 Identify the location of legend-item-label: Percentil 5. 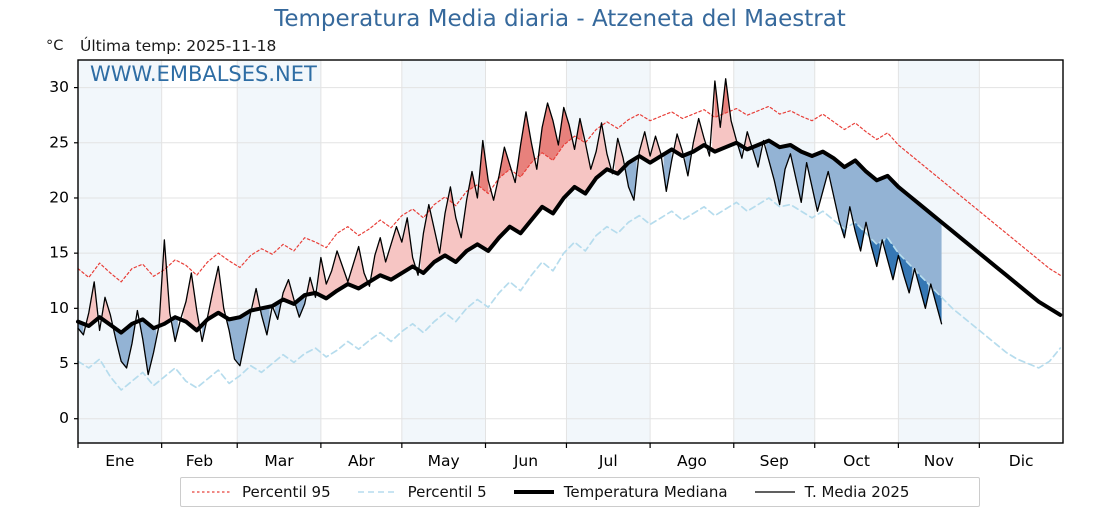
(447, 492).